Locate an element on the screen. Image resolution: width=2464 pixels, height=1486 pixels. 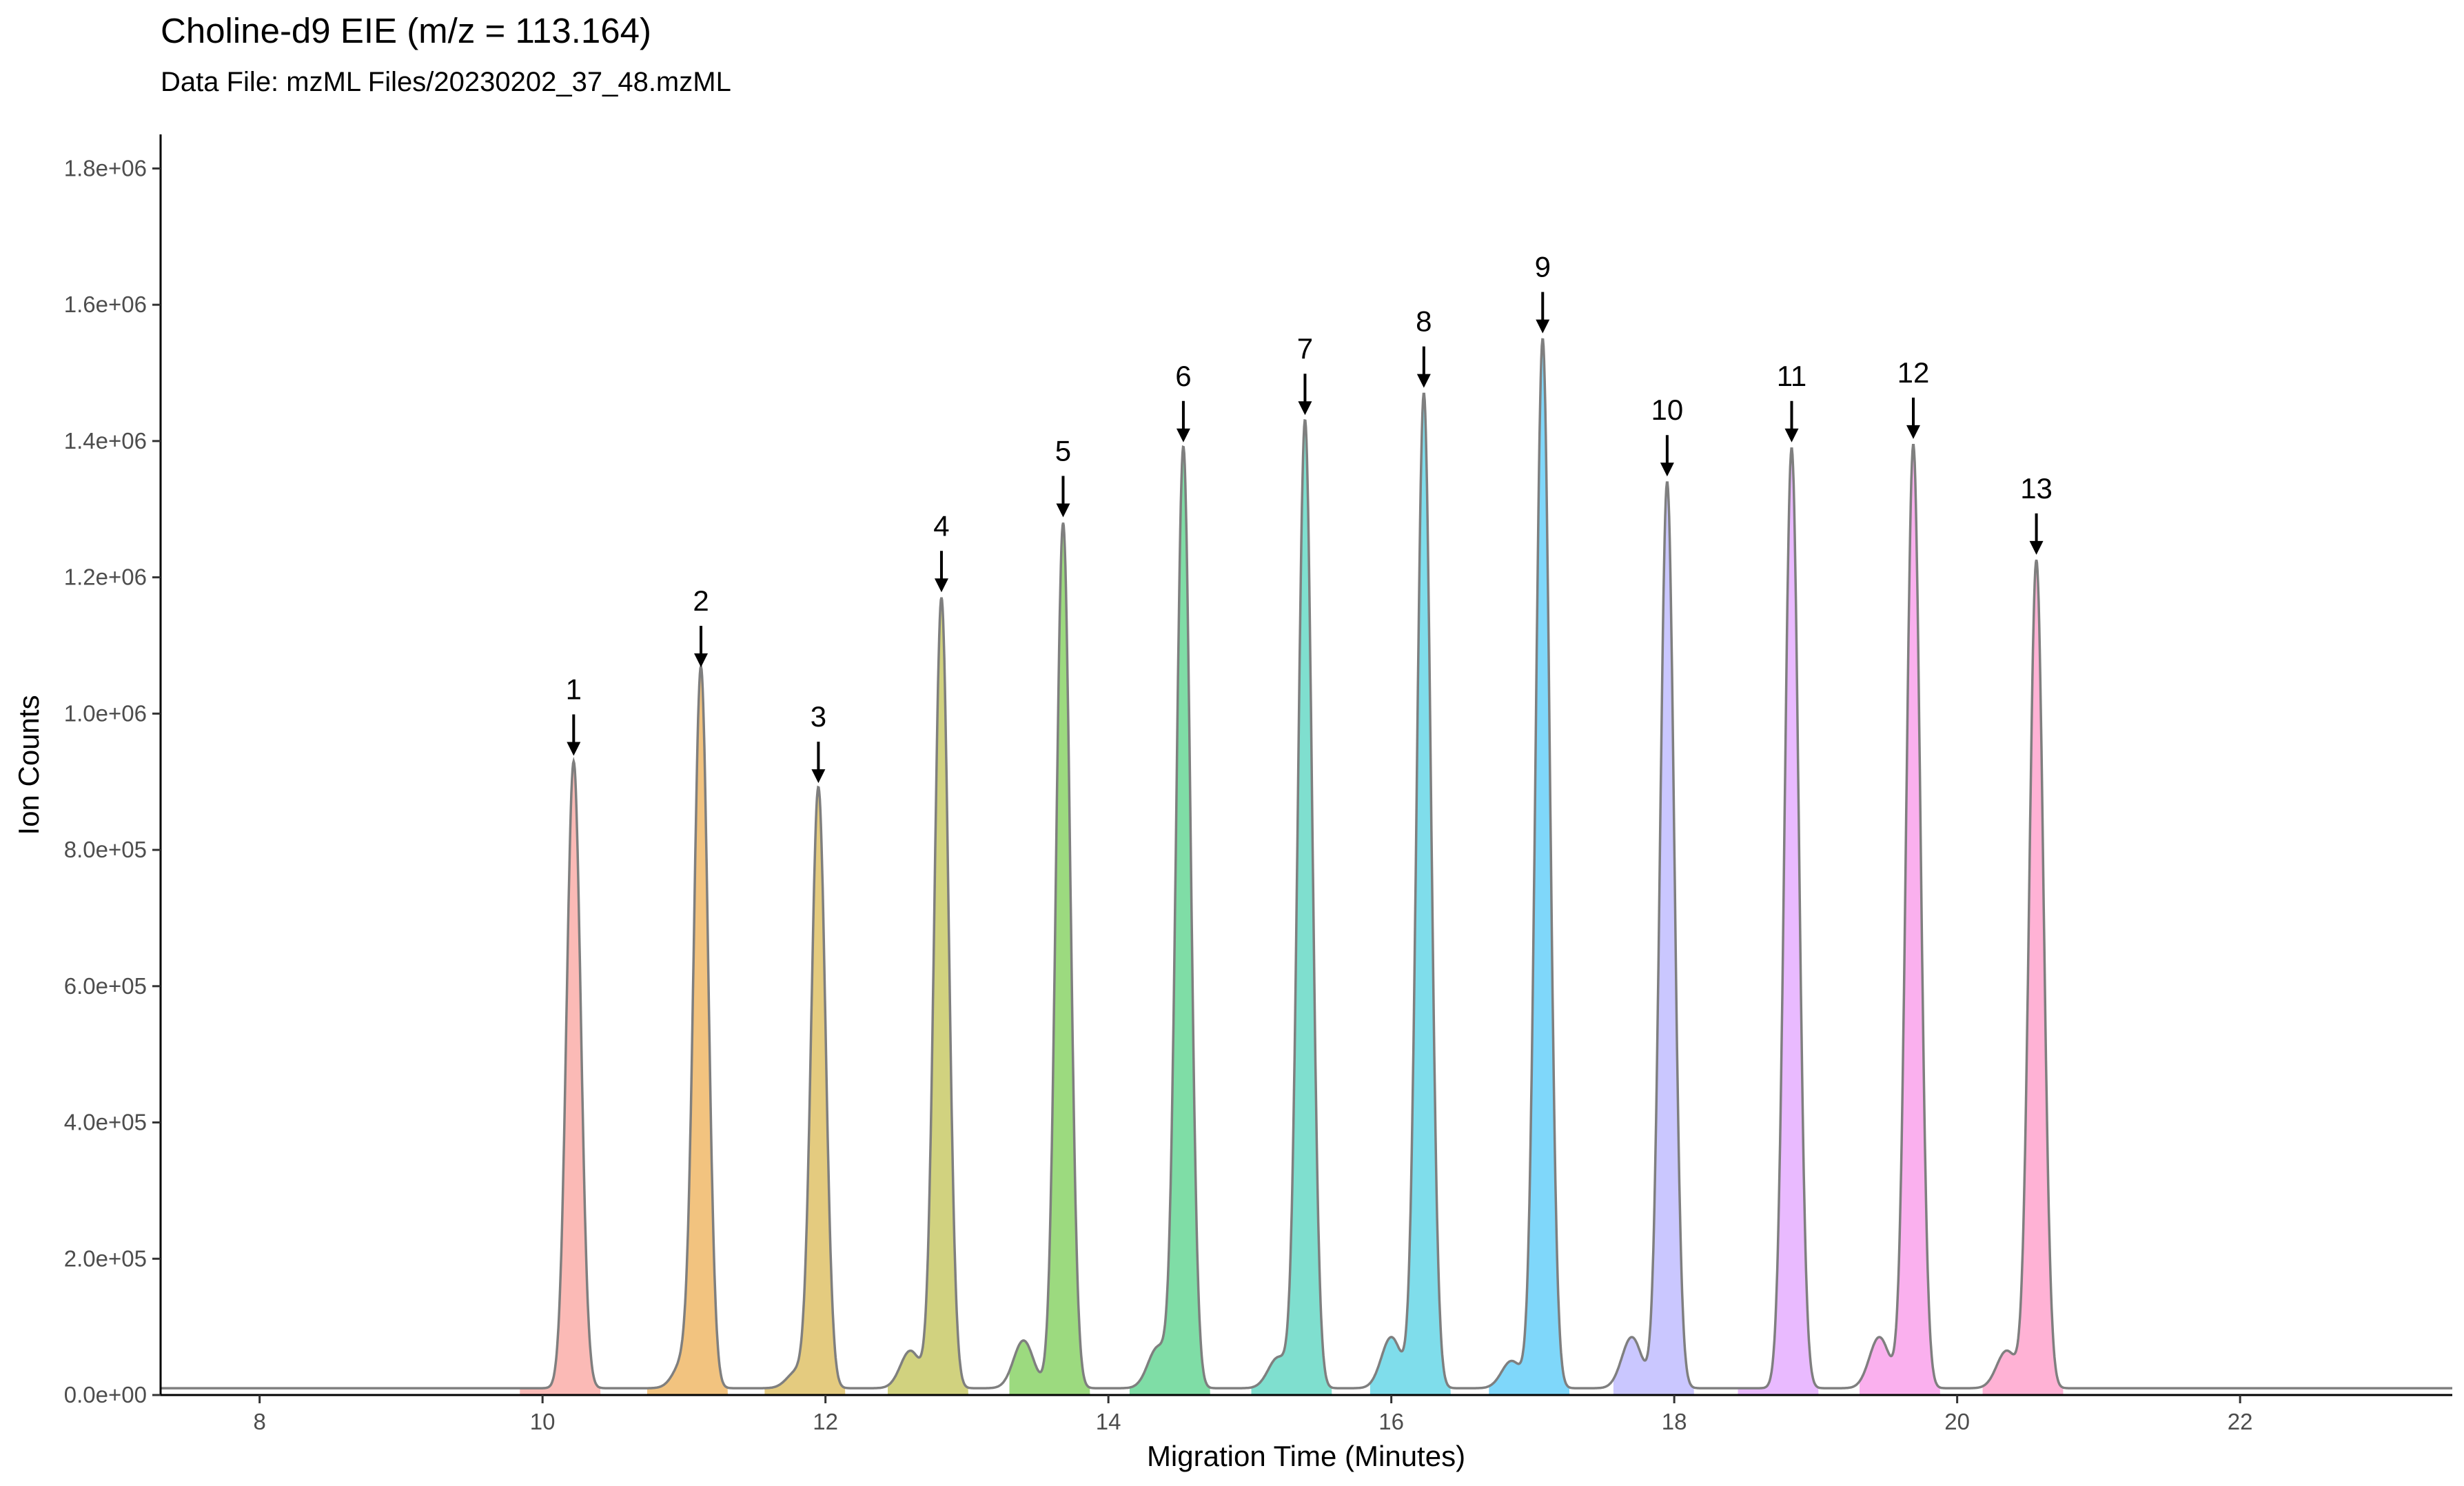
peak-label: 7 is located at coordinates (1305, 348).